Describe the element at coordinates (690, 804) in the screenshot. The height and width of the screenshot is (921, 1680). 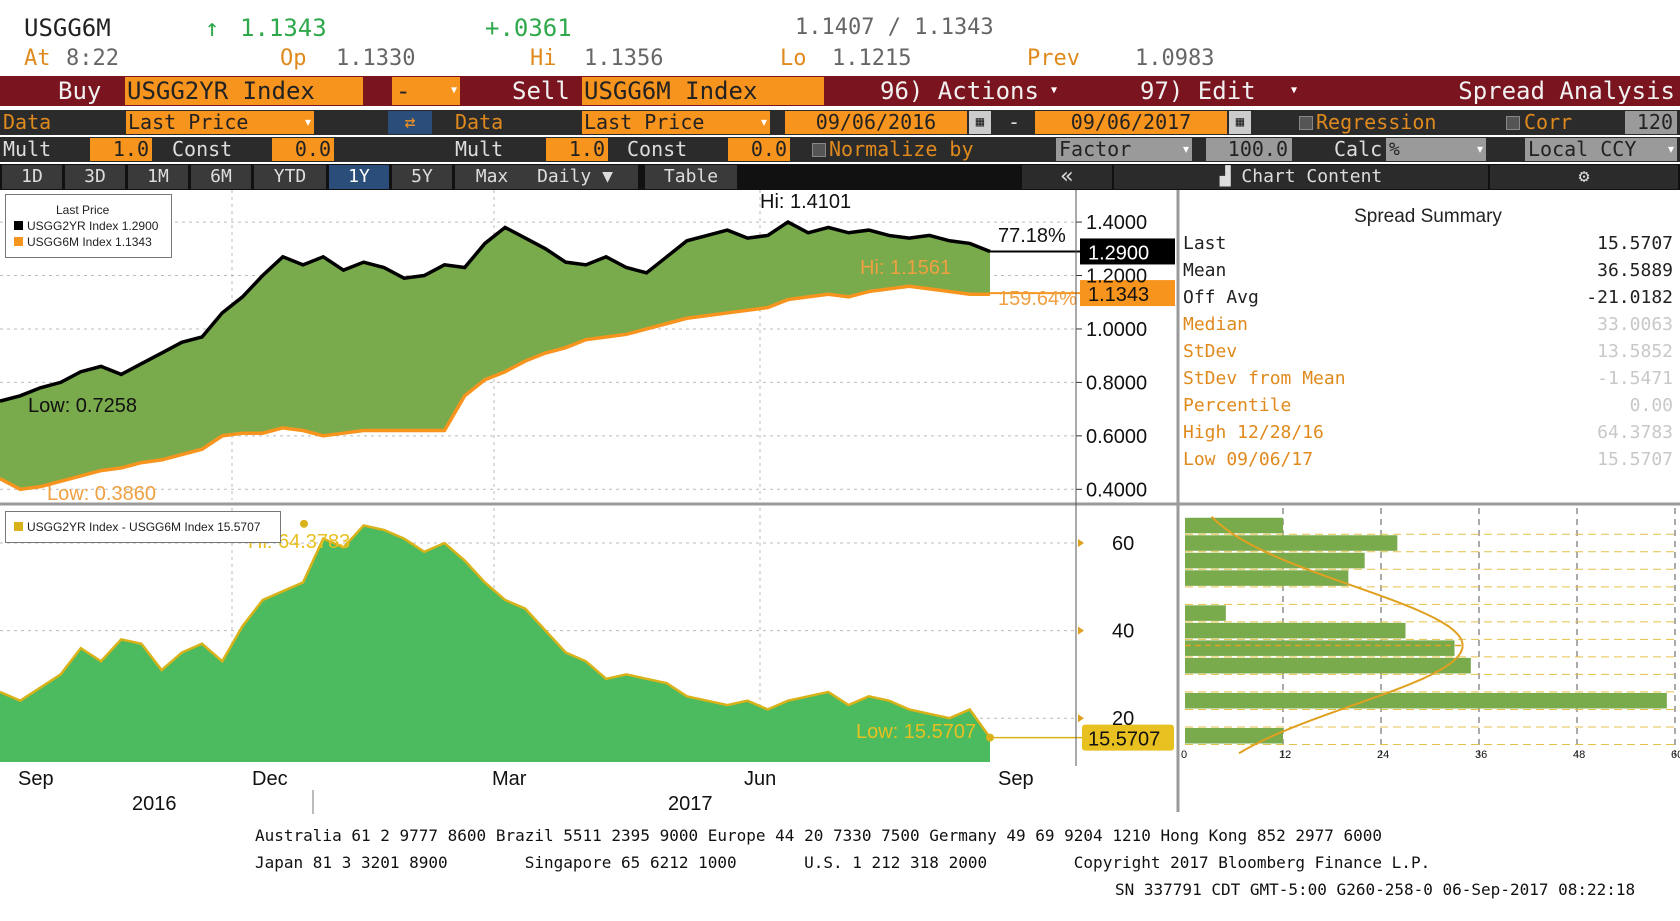
I see `x-year-label: 2017` at that location.